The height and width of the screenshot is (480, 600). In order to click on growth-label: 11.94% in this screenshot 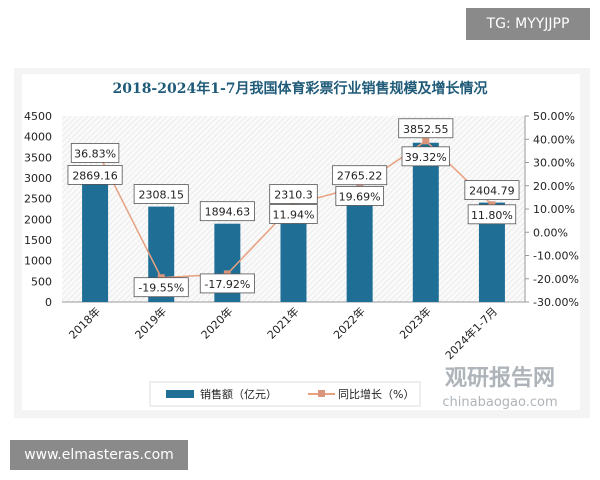, I will do `click(294, 214)`.